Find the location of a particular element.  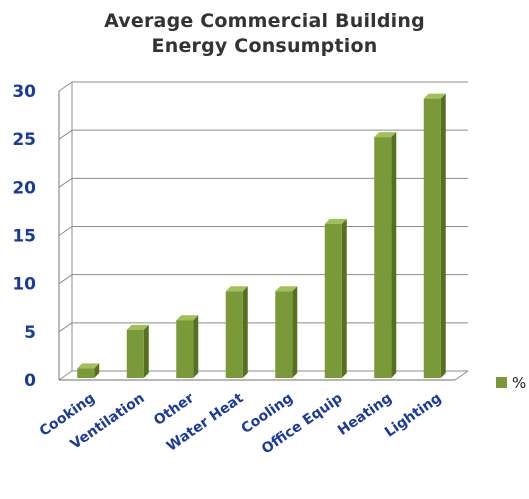

legend-label: % is located at coordinates (519, 383).